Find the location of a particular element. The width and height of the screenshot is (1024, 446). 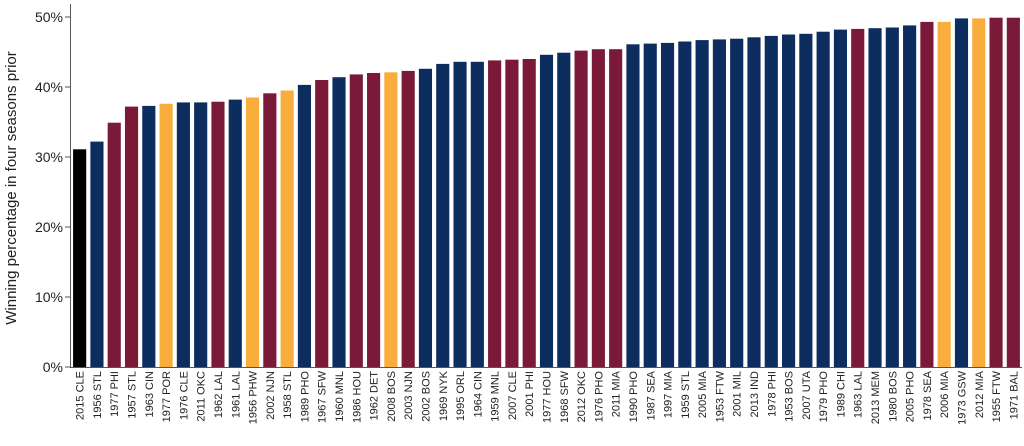

x-category-label: 2011 MIA is located at coordinates (617, 393).